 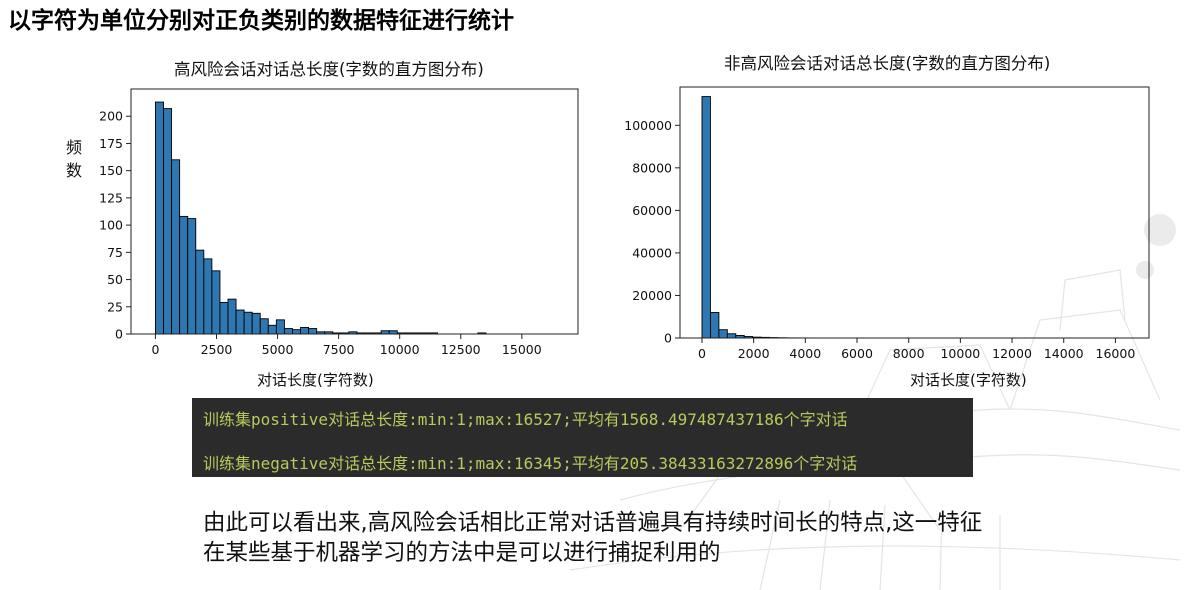 What do you see at coordinates (652, 295) in the screenshot?
I see `svg-text: 20000` at bounding box center [652, 295].